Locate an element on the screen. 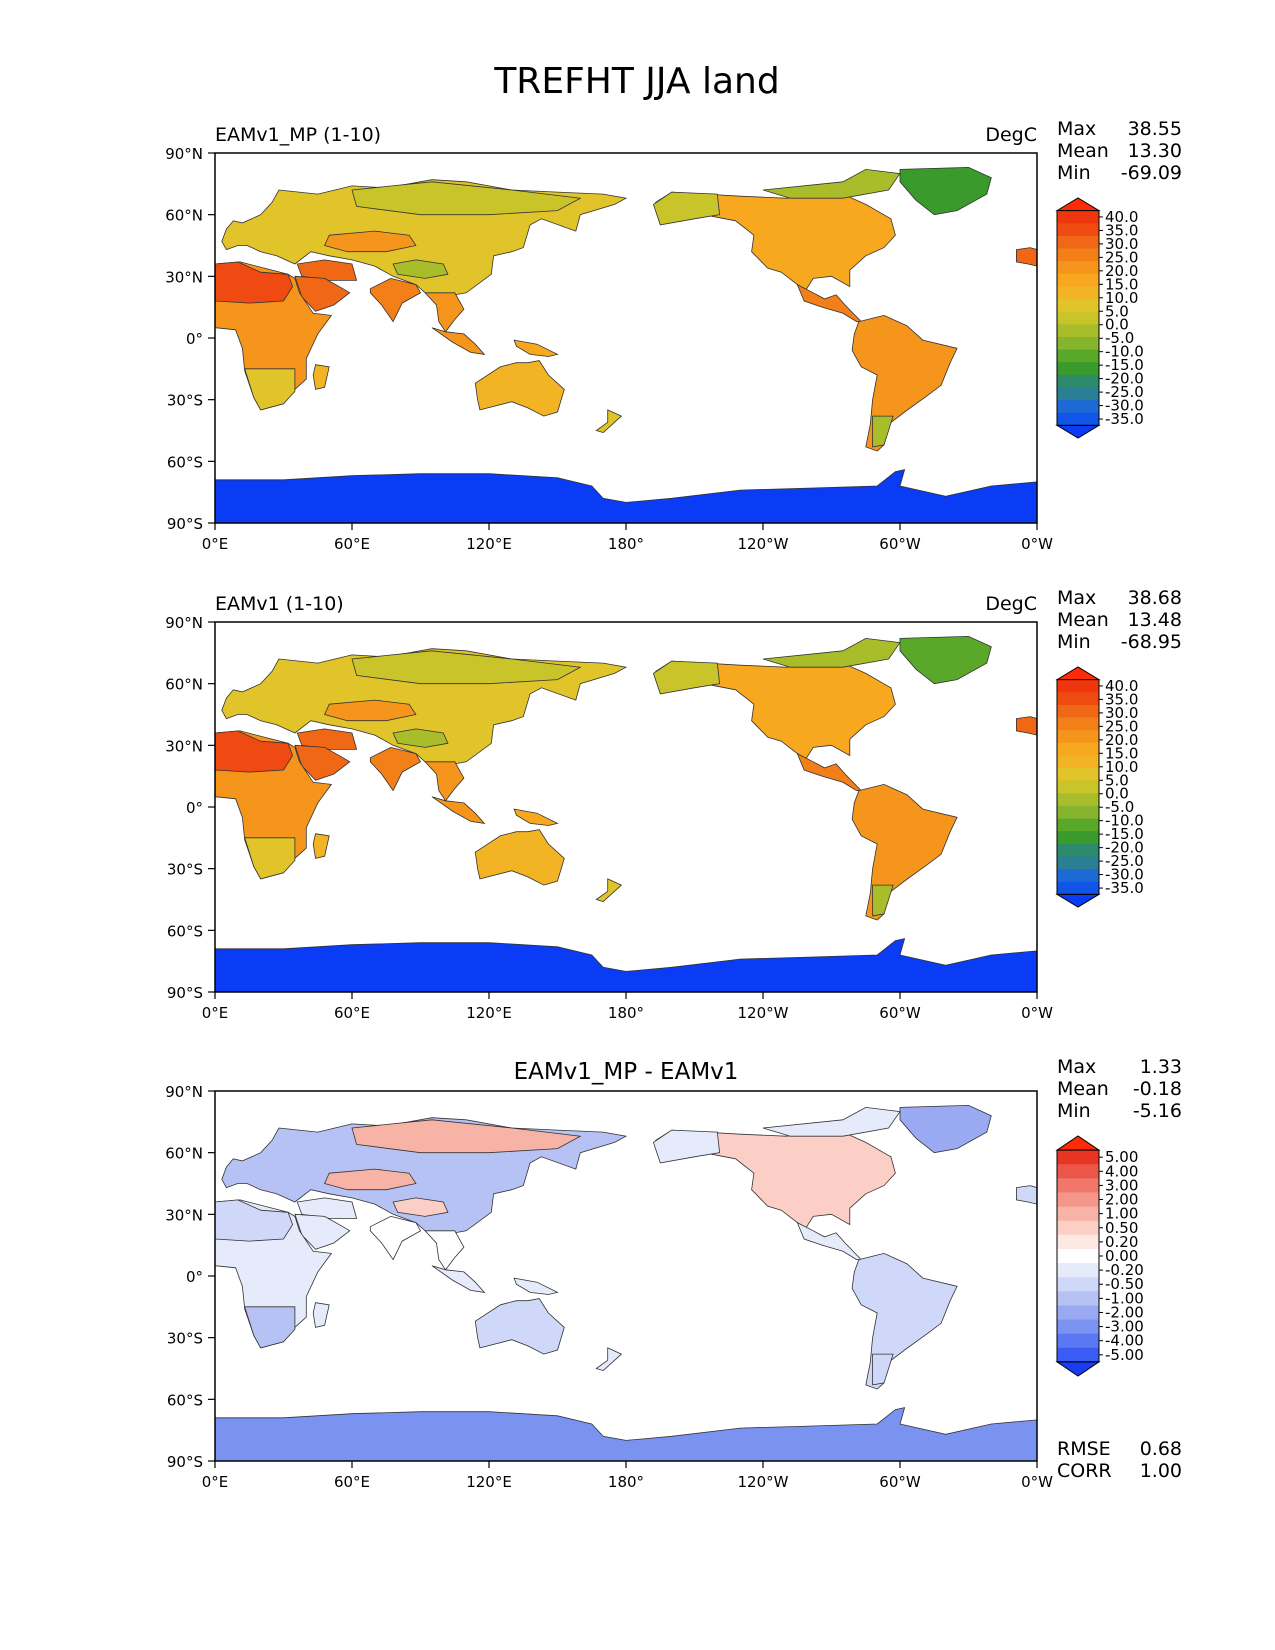 This screenshot has height=1650, width=1275. land-region-india is located at coordinates (395, 769).